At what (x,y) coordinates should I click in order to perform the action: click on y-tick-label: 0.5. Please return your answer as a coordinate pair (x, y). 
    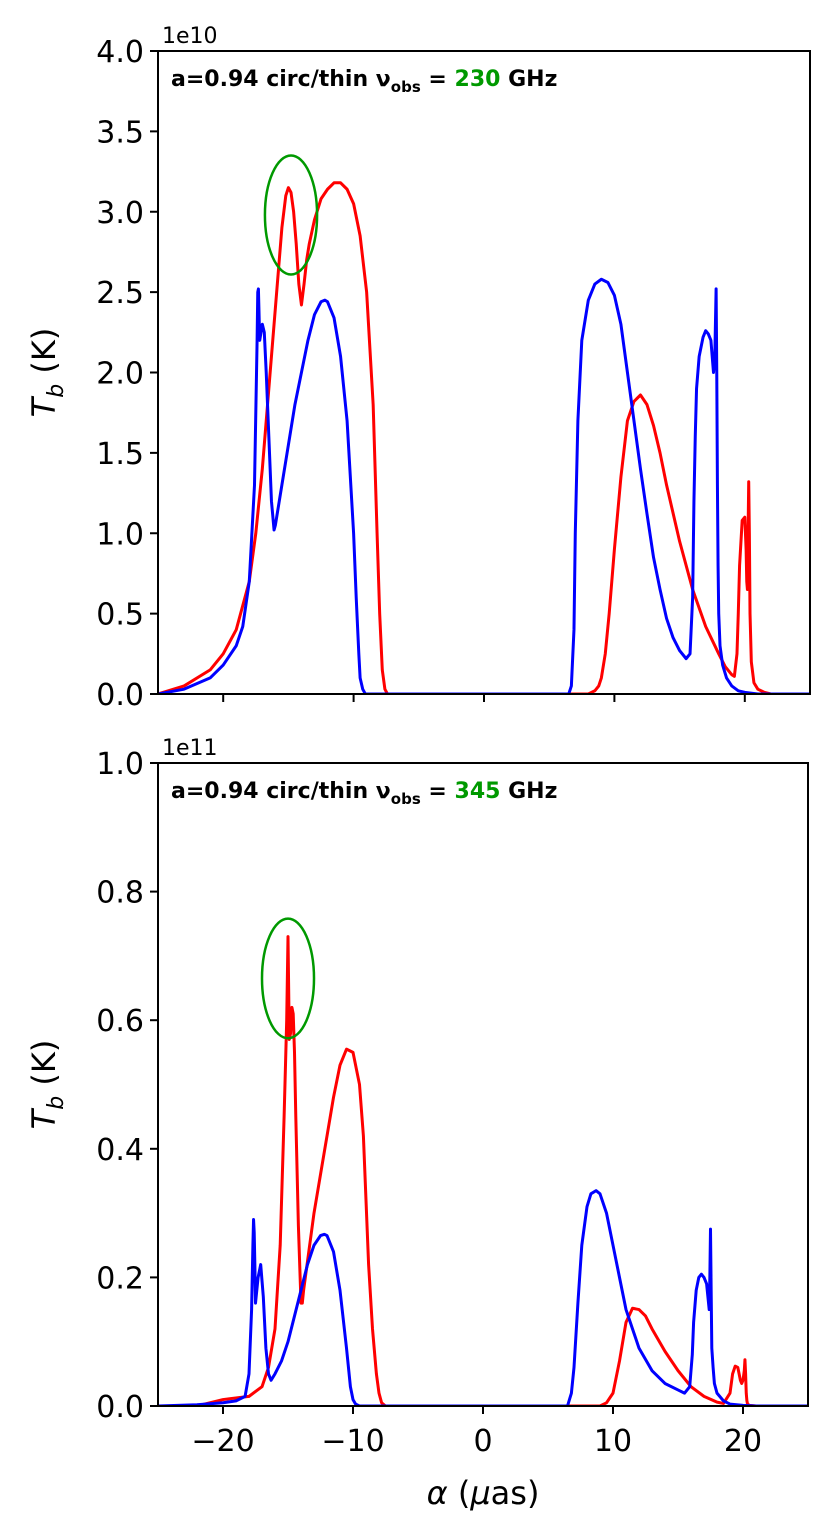
    Looking at the image, I should click on (120, 615).